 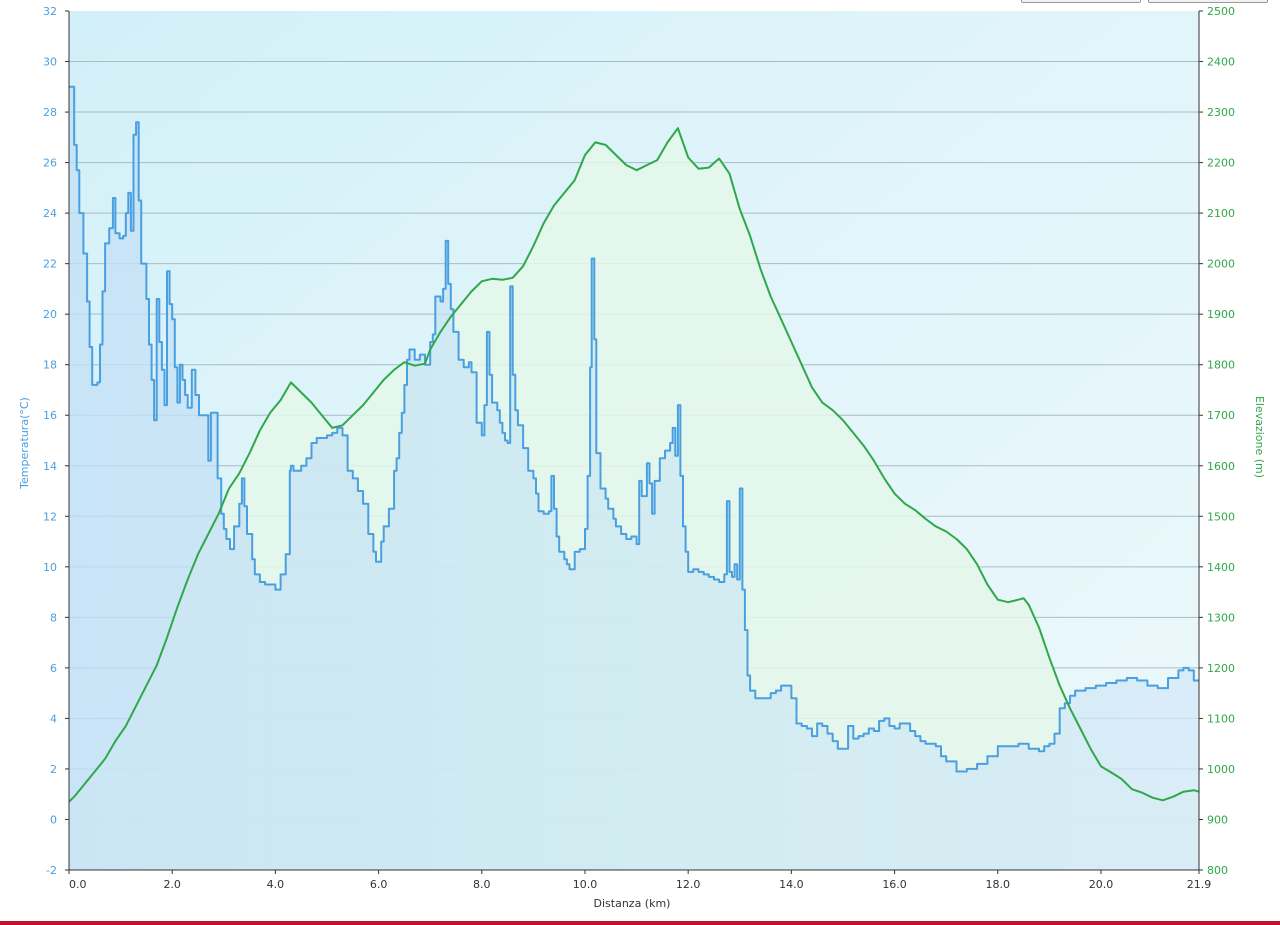 What do you see at coordinates (1259, 437) in the screenshot?
I see `right-axis-label: Elevazione (m)` at bounding box center [1259, 437].